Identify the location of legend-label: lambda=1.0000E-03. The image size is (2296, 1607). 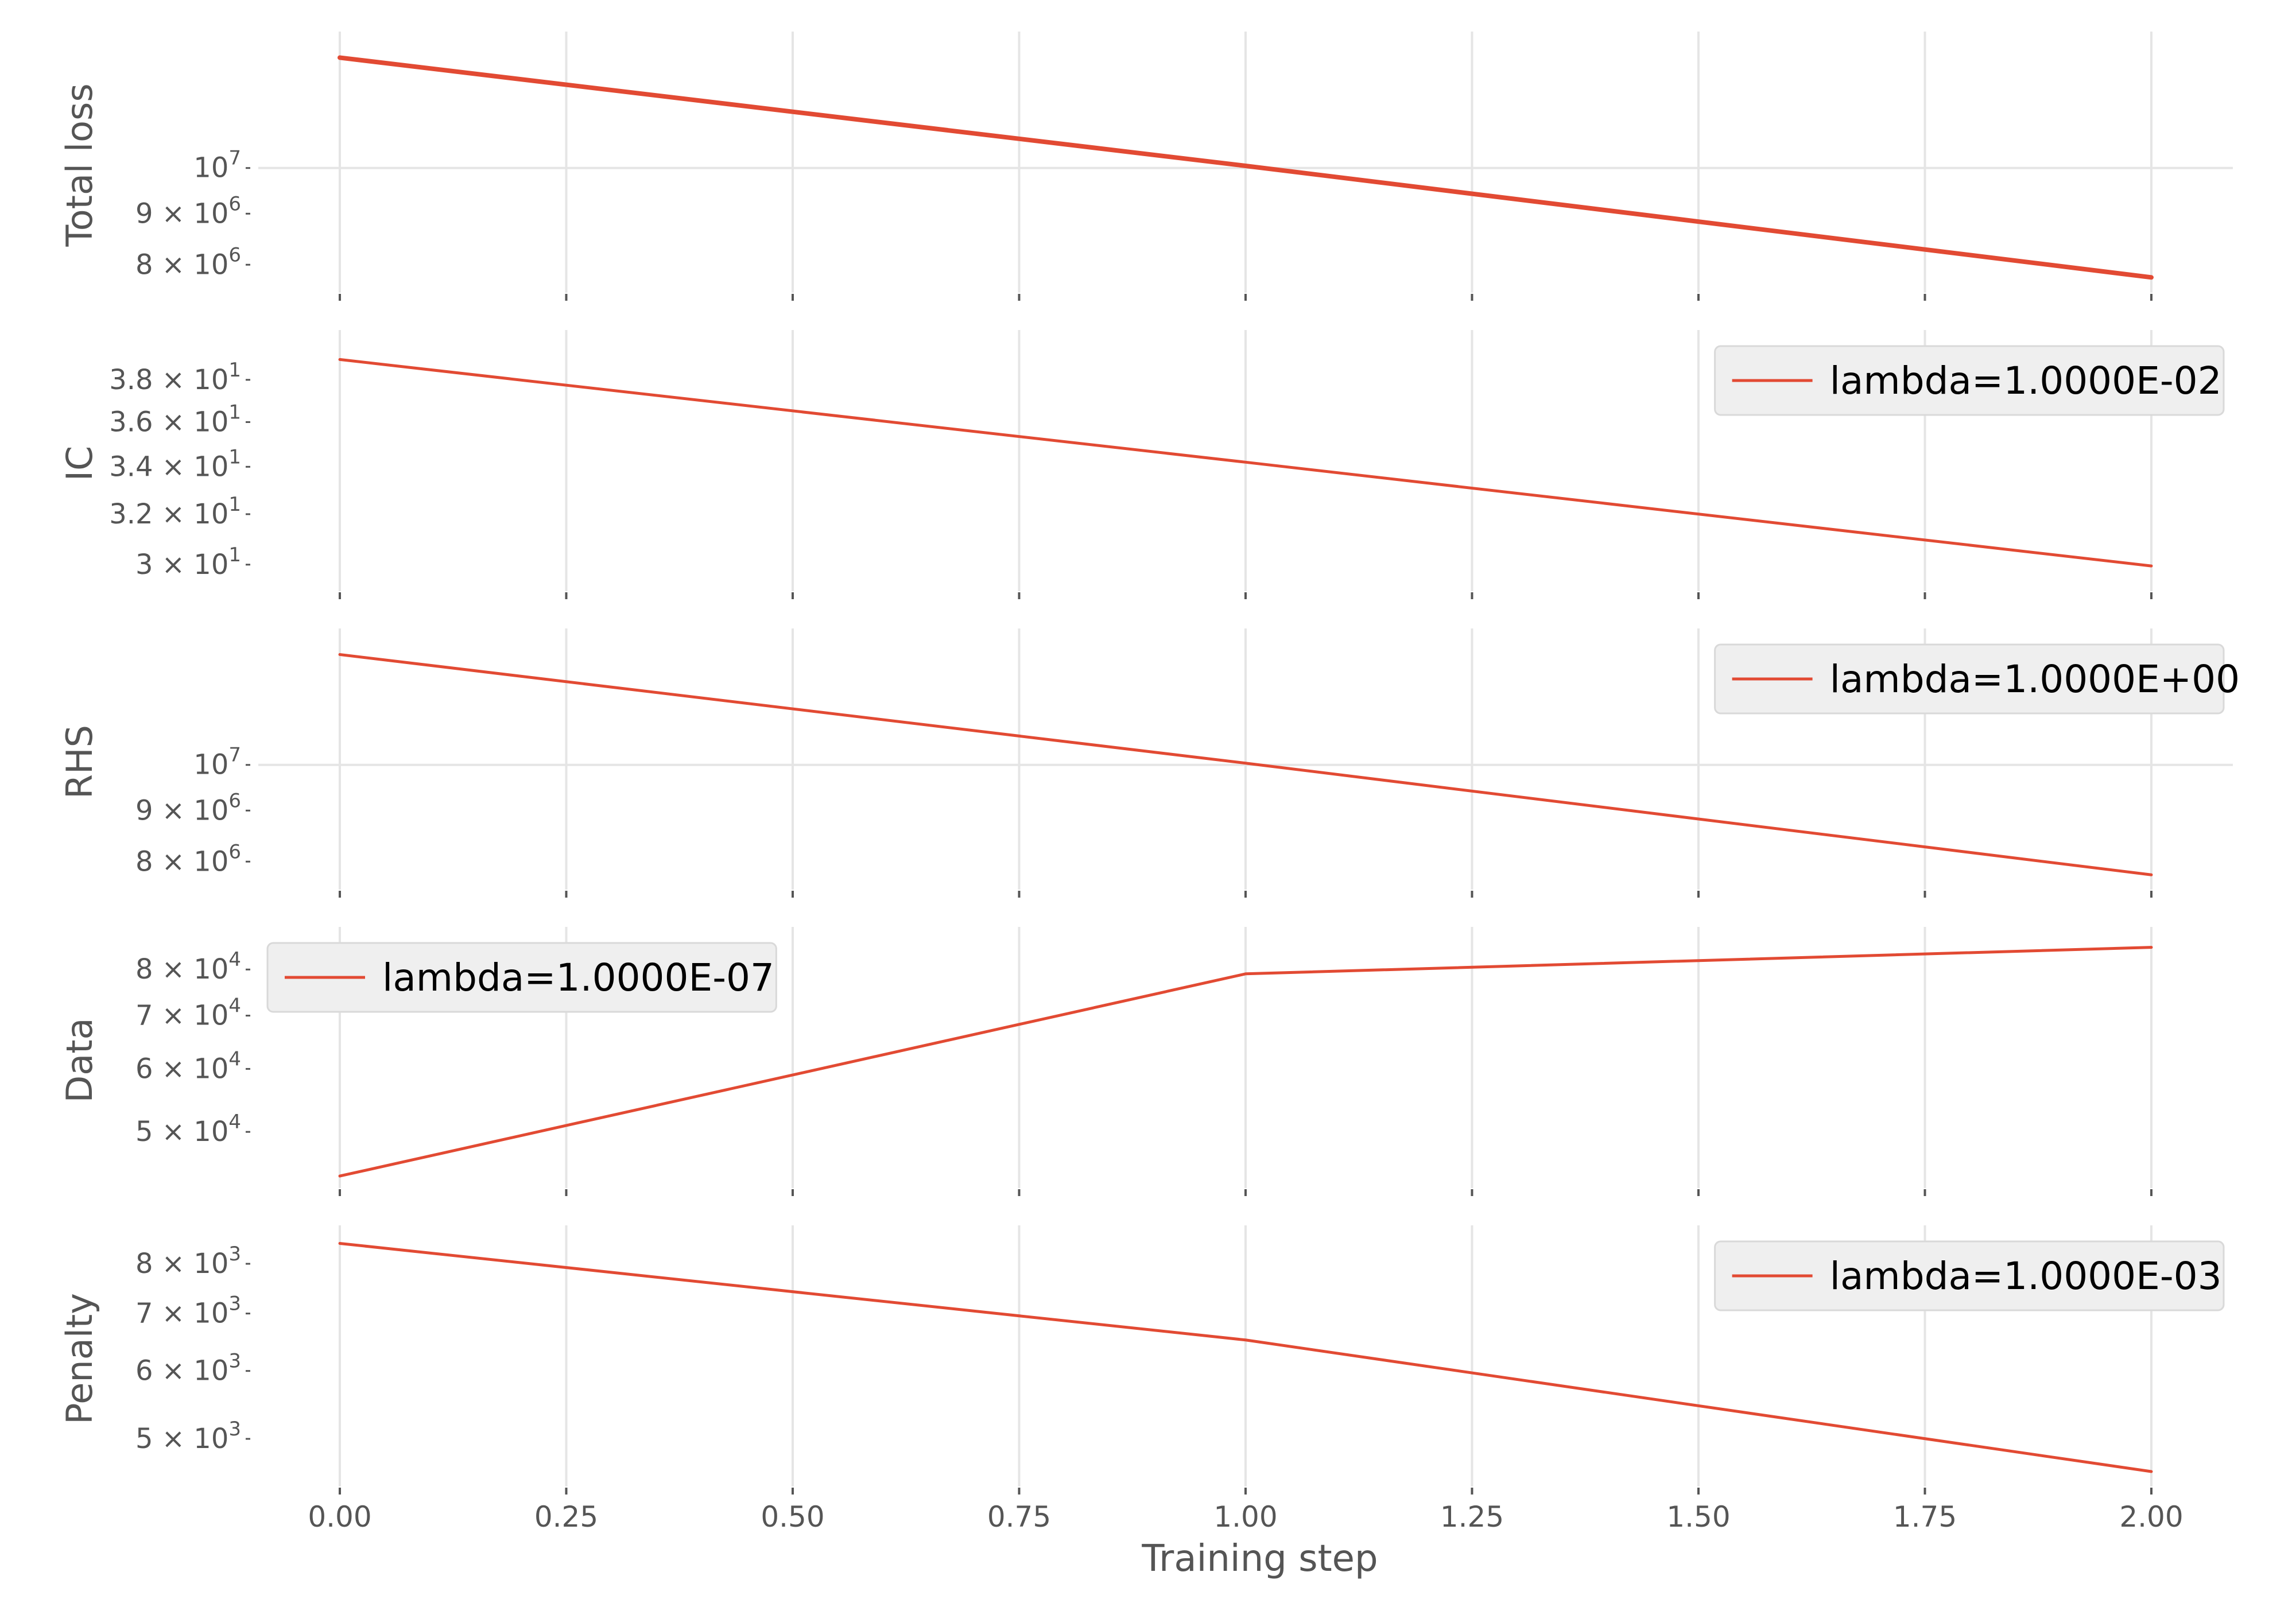
(2026, 1276).